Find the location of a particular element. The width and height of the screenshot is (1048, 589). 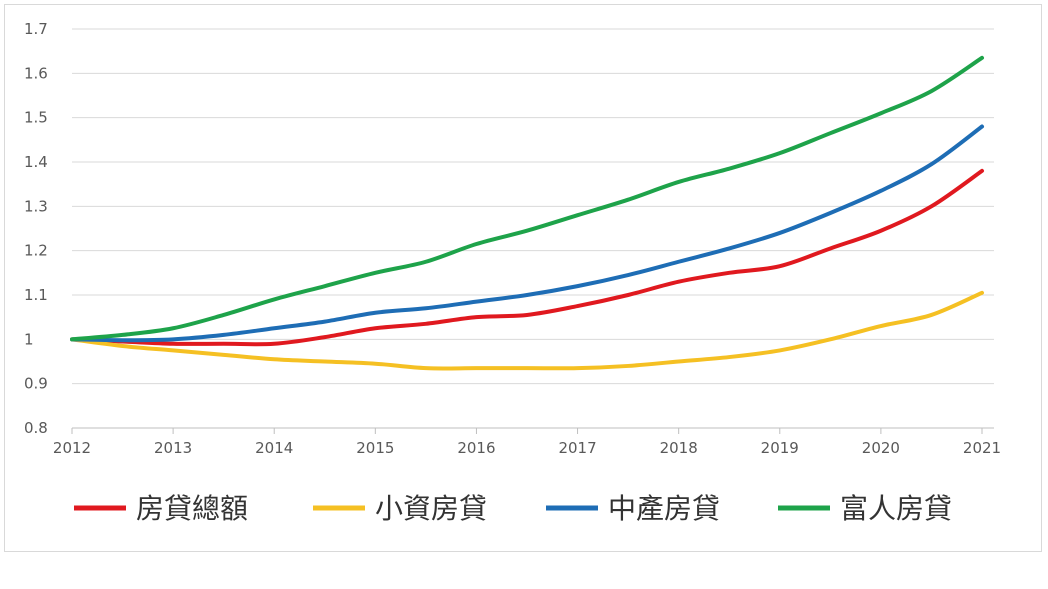

y-tick-label: 1.7 is located at coordinates (36, 29).